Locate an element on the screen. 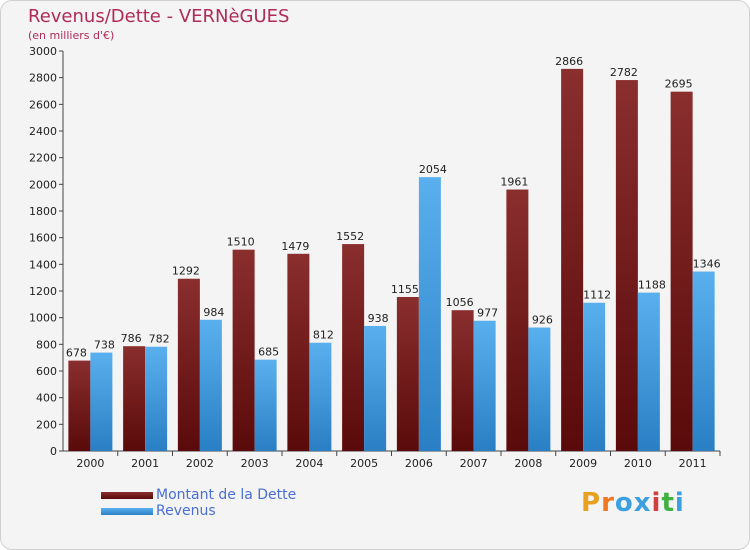  data-label-revenus: 926 is located at coordinates (542, 320).